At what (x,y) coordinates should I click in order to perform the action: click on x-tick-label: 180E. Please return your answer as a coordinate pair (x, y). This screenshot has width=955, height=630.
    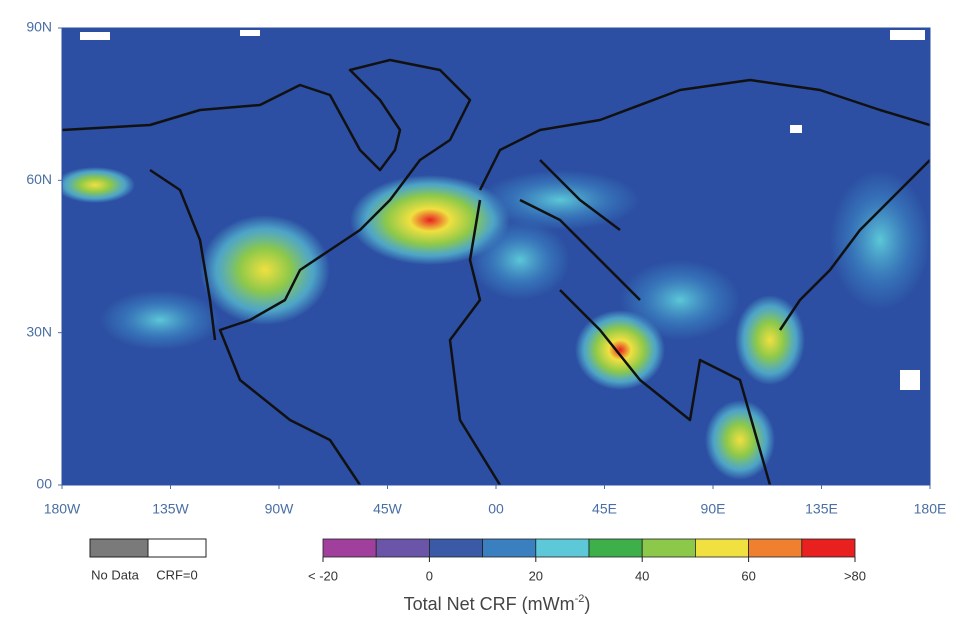
    Looking at the image, I should click on (930, 509).